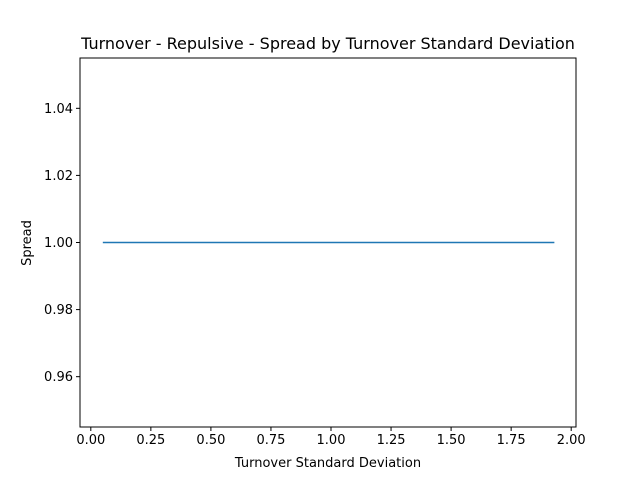  I want to click on x-tick-label: 1.25, so click(391, 440).